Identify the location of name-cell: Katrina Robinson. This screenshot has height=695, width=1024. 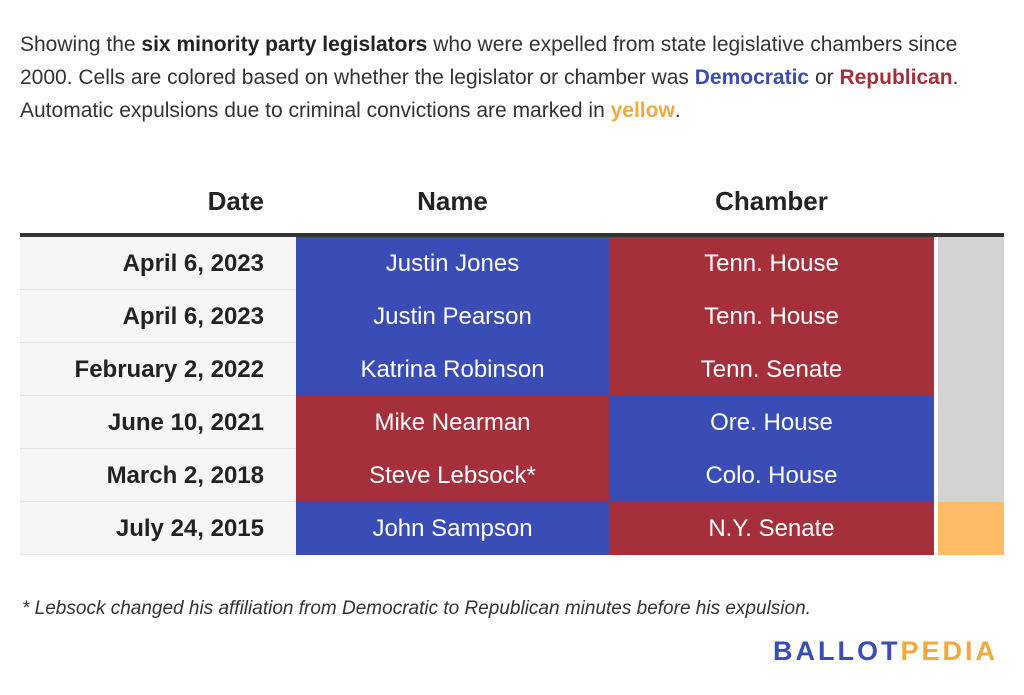
(452, 369).